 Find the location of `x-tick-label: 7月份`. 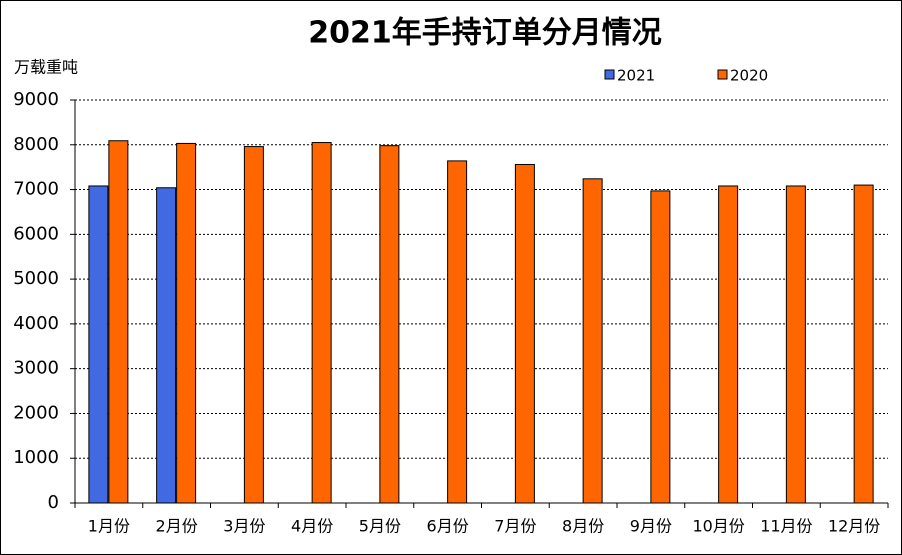

x-tick-label: 7月份 is located at coordinates (515, 526).